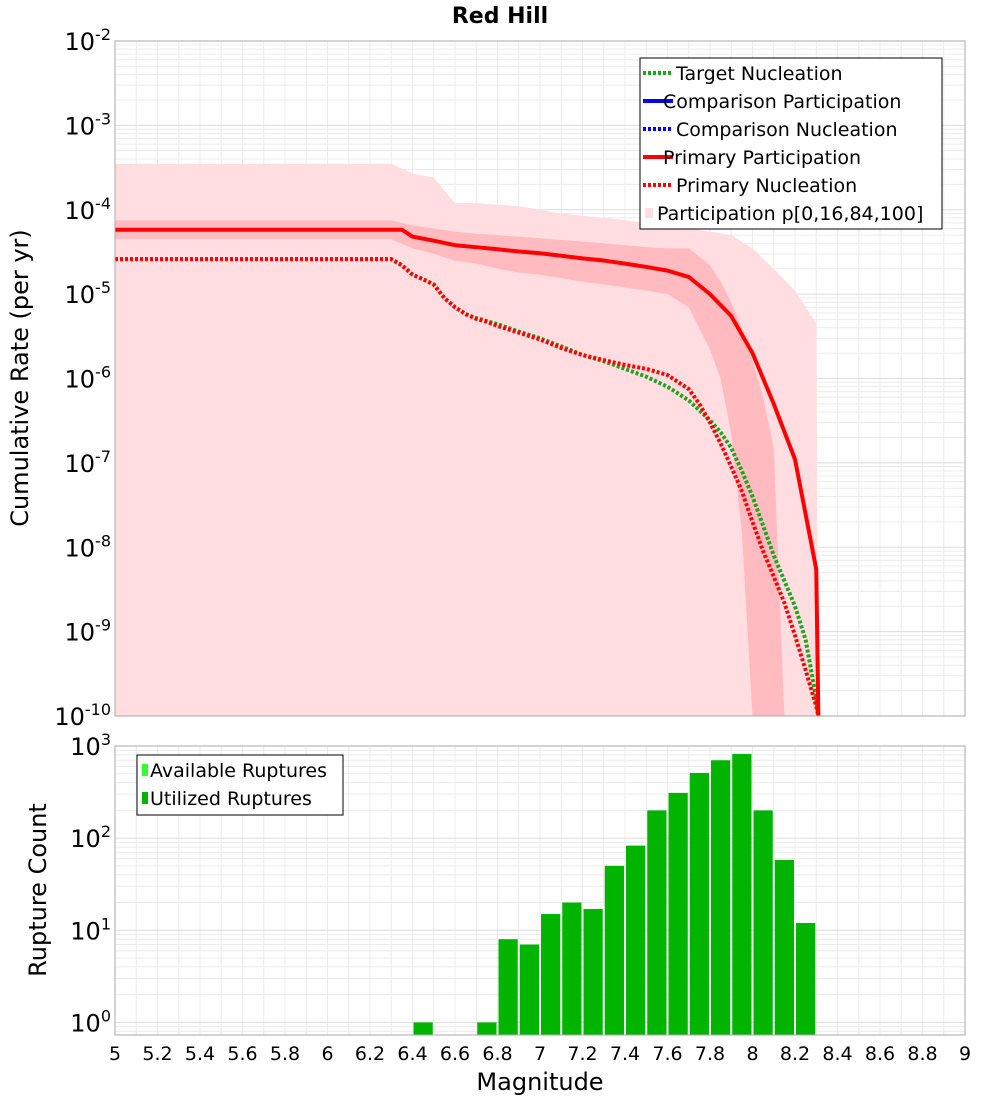 The height and width of the screenshot is (1100, 1000). What do you see at coordinates (766, 186) in the screenshot?
I see `legend-label-primary-nucleation: Primary Nucleation` at bounding box center [766, 186].